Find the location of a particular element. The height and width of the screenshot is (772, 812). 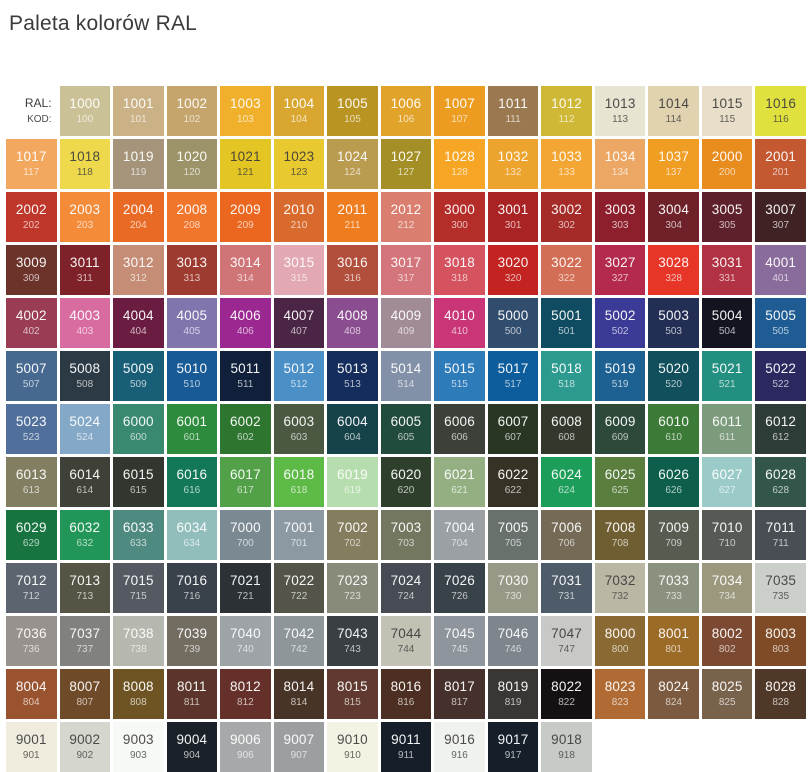

kod-number: 604 is located at coordinates (352, 437).